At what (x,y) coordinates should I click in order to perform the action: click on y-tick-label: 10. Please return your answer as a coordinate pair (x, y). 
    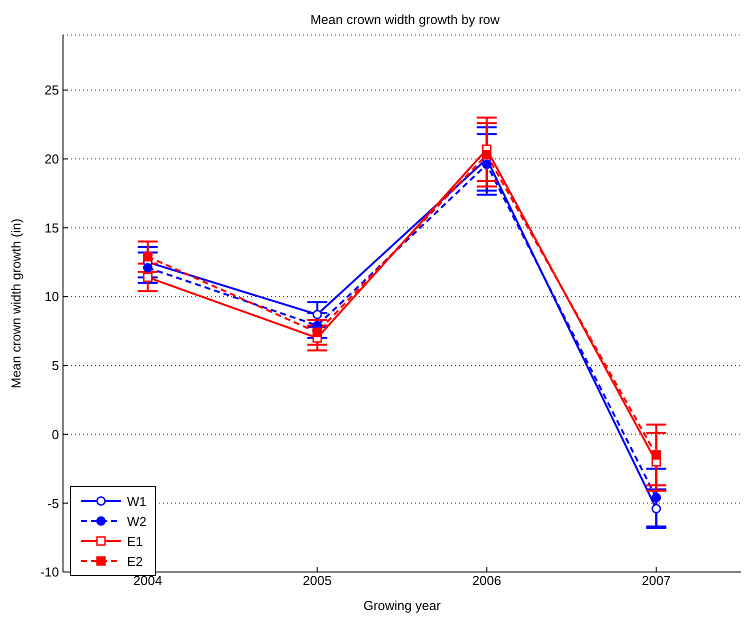
    Looking at the image, I should click on (51, 296).